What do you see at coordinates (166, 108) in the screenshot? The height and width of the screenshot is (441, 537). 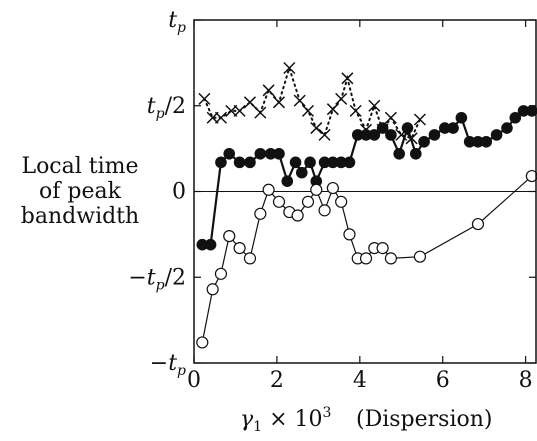 I see `y-tick-label: tp/2` at bounding box center [166, 108].